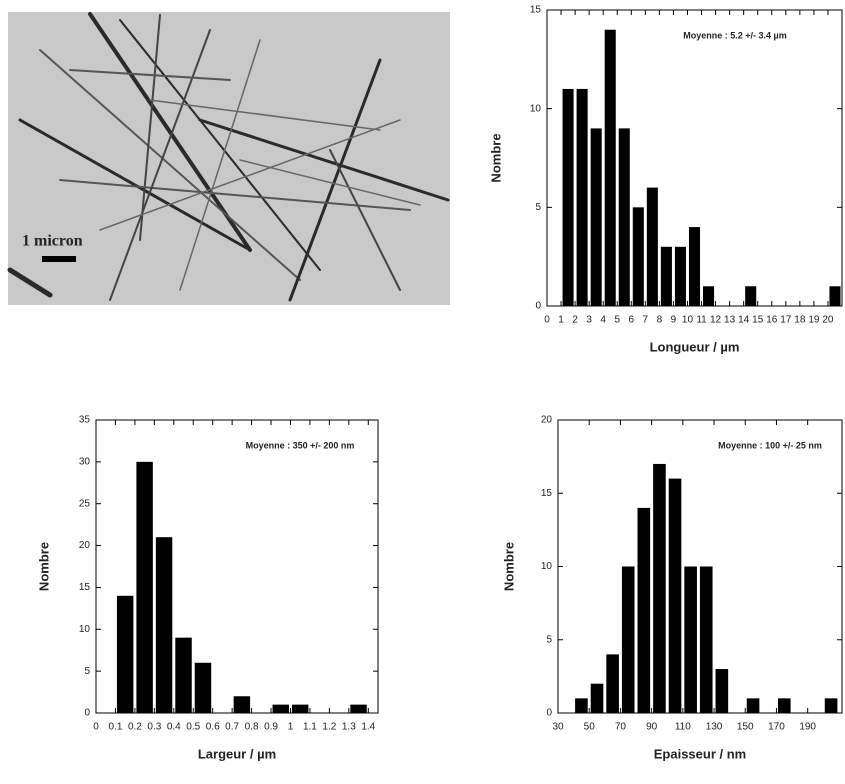 The image size is (845, 784). I want to click on x-tick-label: 110, so click(683, 727).